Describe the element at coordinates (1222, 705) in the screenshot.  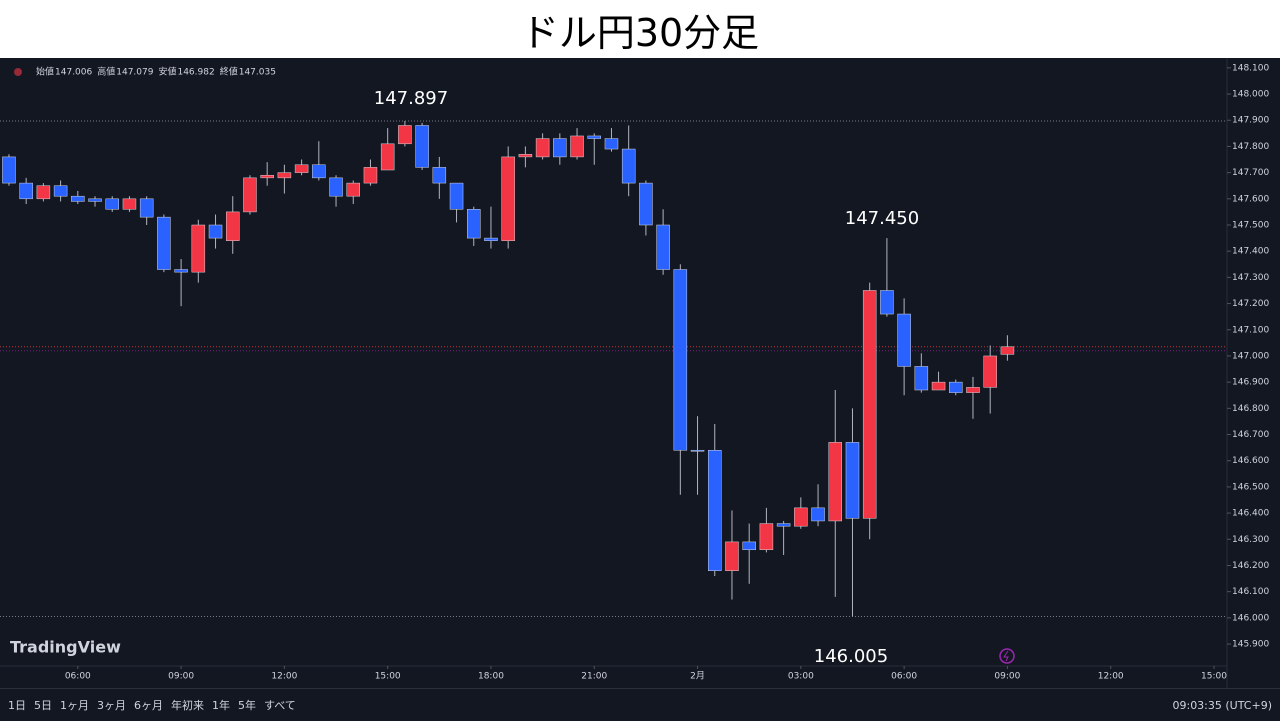
I see `clock: 09:03:35 (UTC+9)` at that location.